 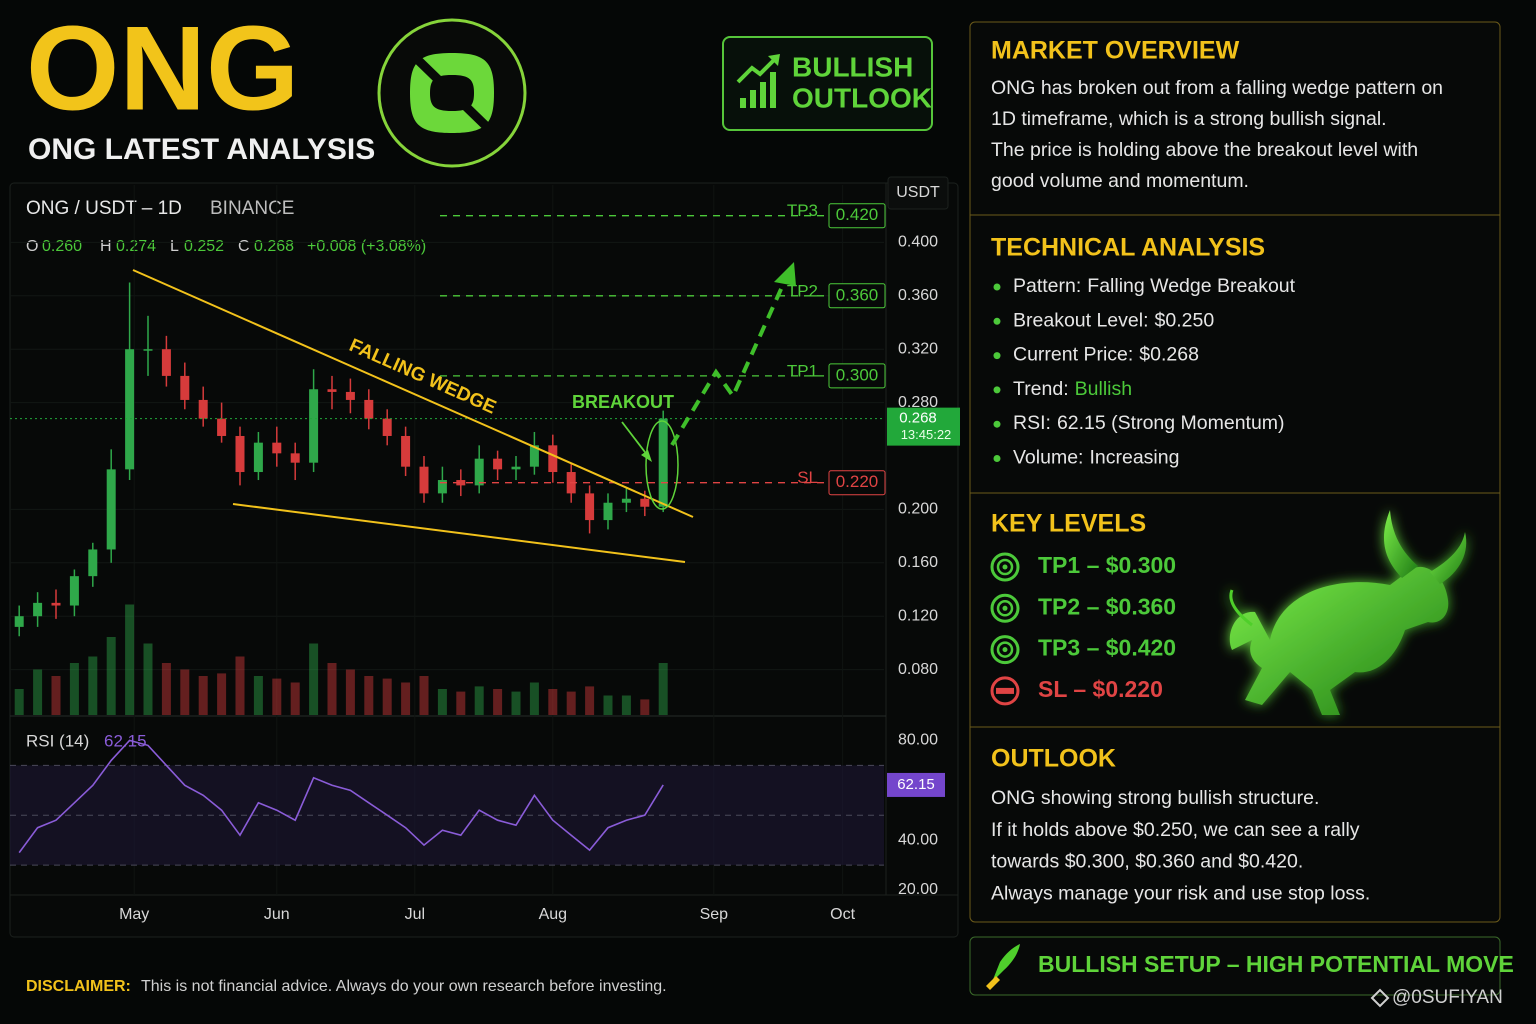 I want to click on outlook-line: towards $0.300, $0.360 and $0.420., so click(x=1147, y=862).